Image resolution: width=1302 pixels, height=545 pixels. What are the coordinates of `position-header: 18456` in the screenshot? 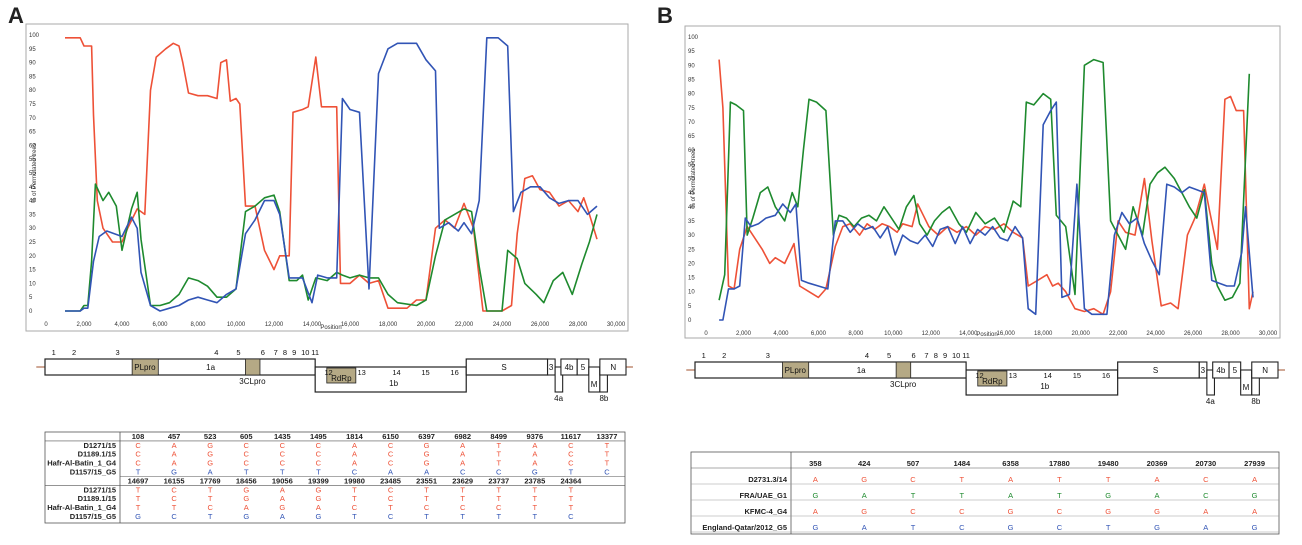 It's located at (246, 480).